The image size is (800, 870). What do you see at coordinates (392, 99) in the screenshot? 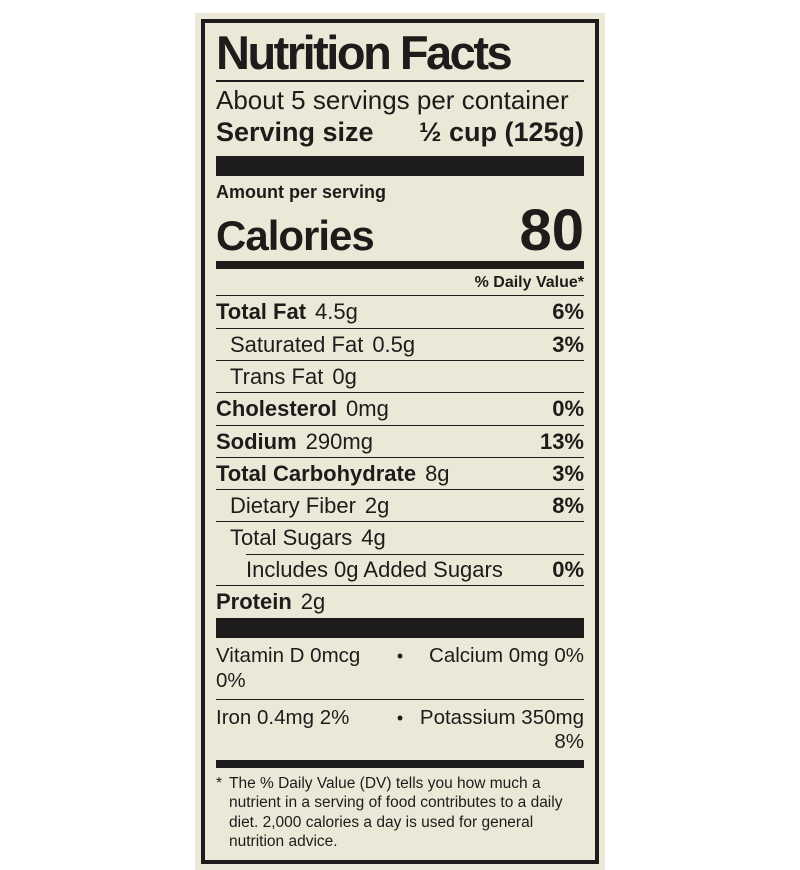
I see `servings-per-container: About 5 servings per container` at bounding box center [392, 99].